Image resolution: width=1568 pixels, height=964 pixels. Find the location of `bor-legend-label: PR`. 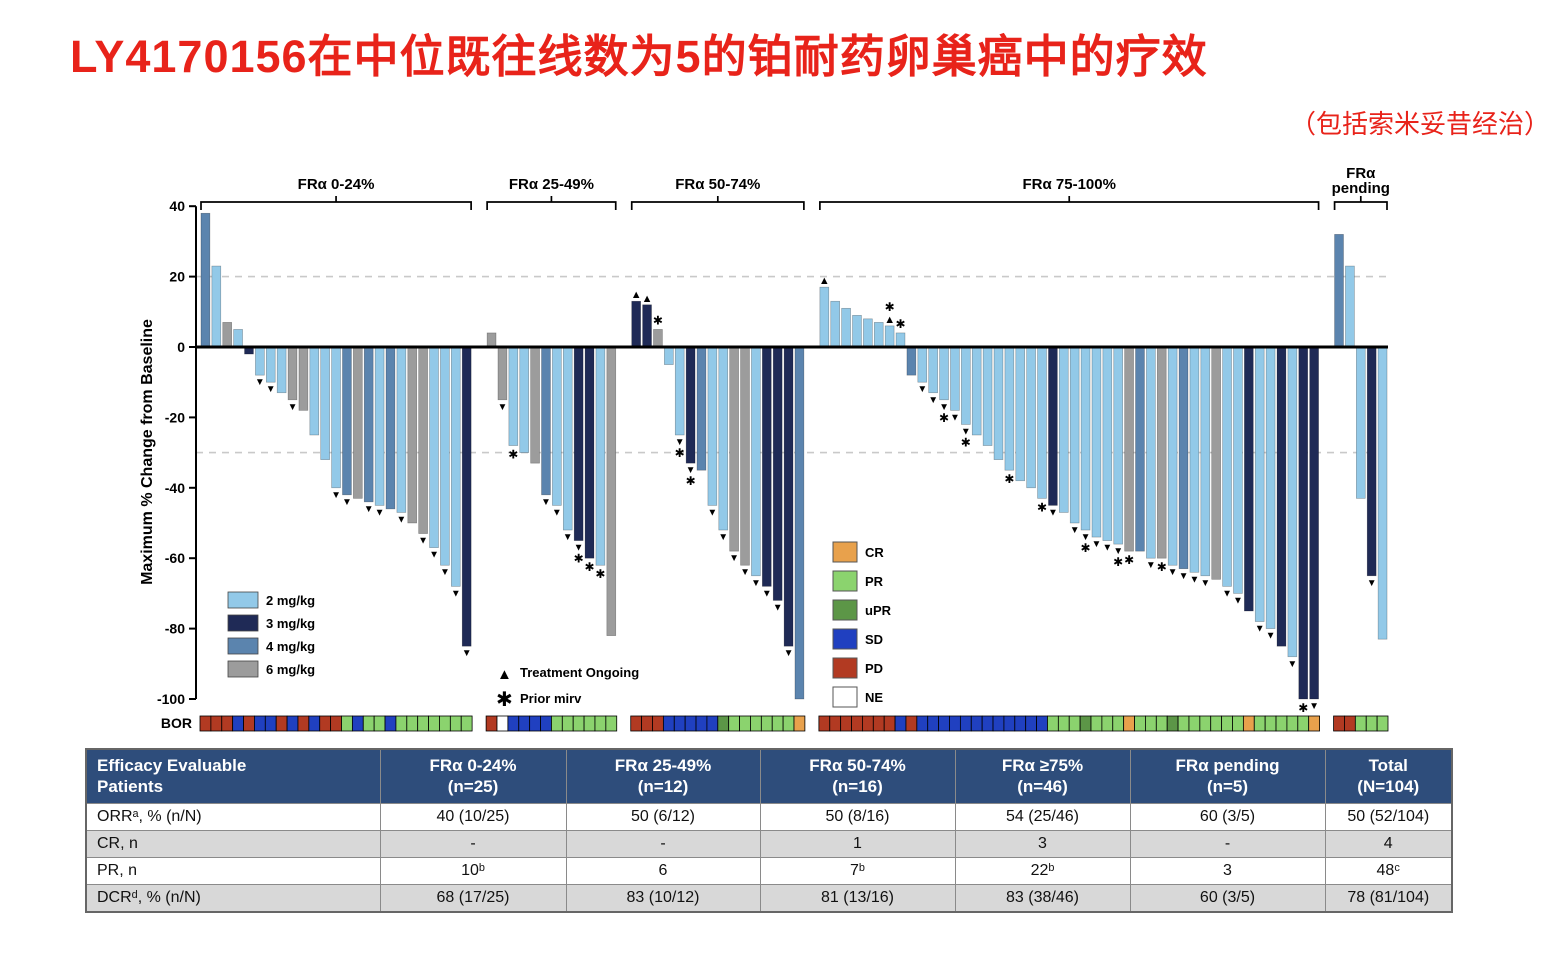

bor-legend-label: PR is located at coordinates (874, 581).